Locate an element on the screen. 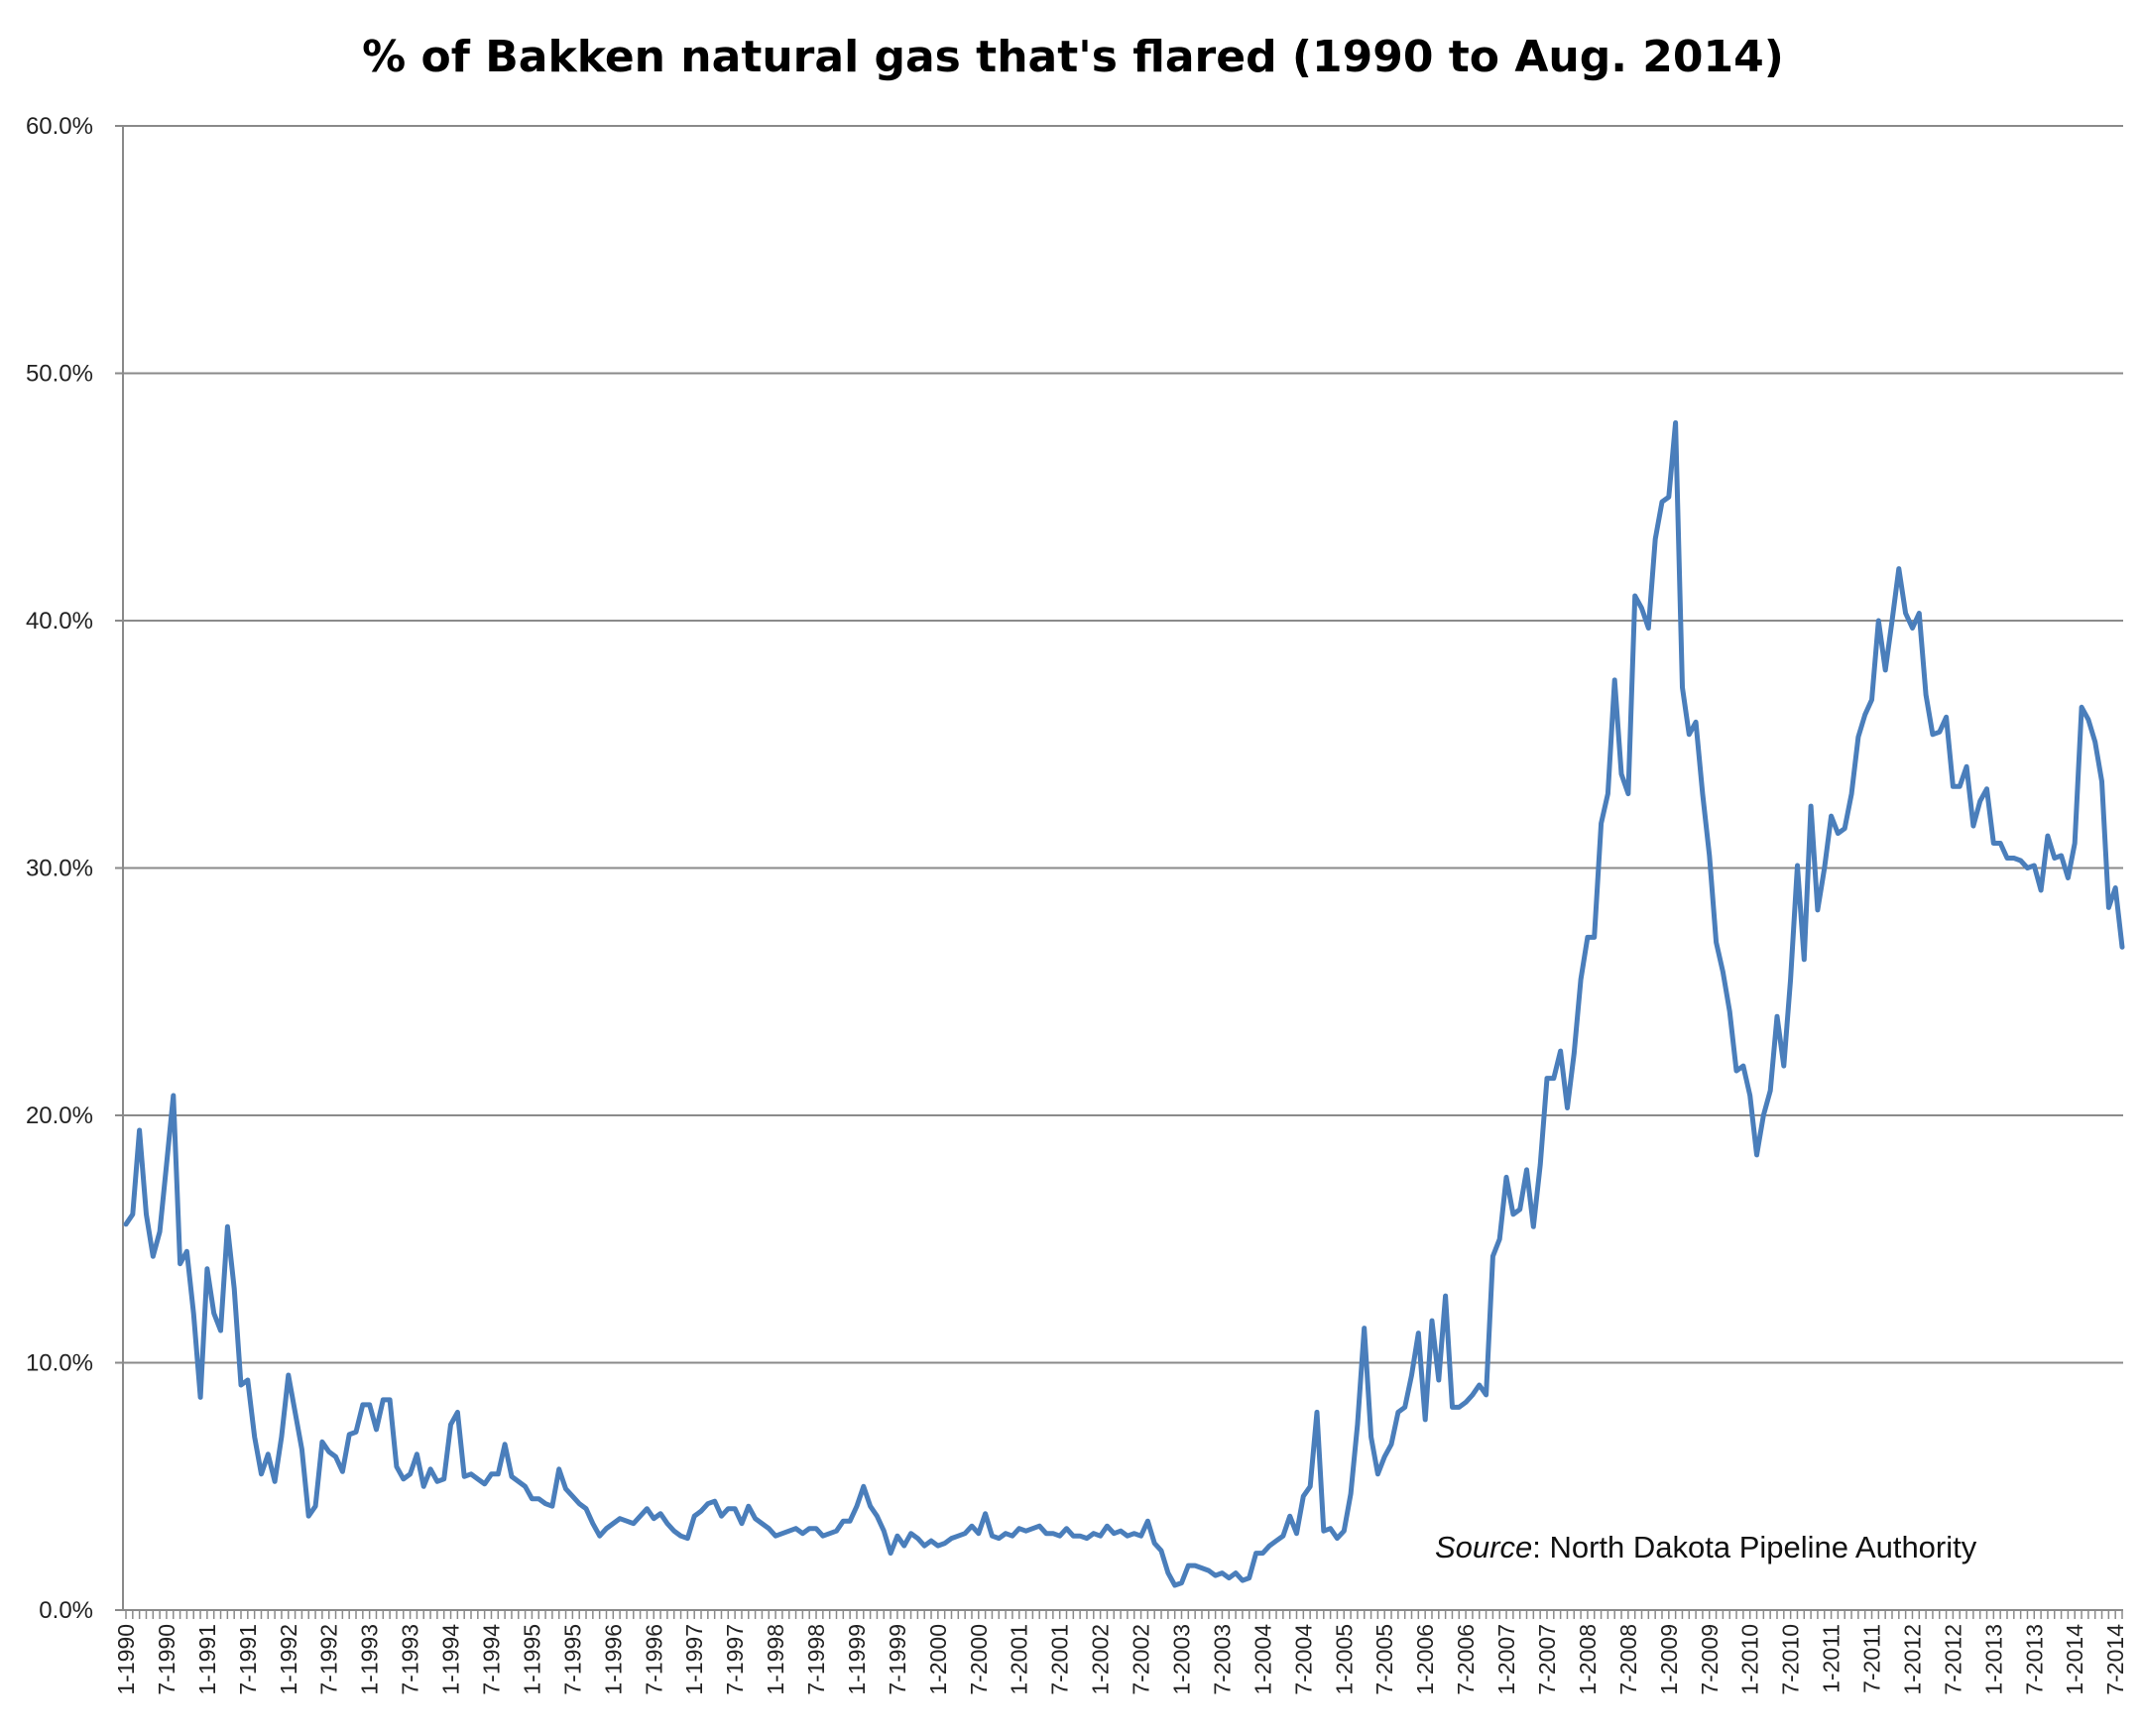 The width and height of the screenshot is (2142, 1736). x-tick-label: 1-2007 is located at coordinates (1506, 1659).